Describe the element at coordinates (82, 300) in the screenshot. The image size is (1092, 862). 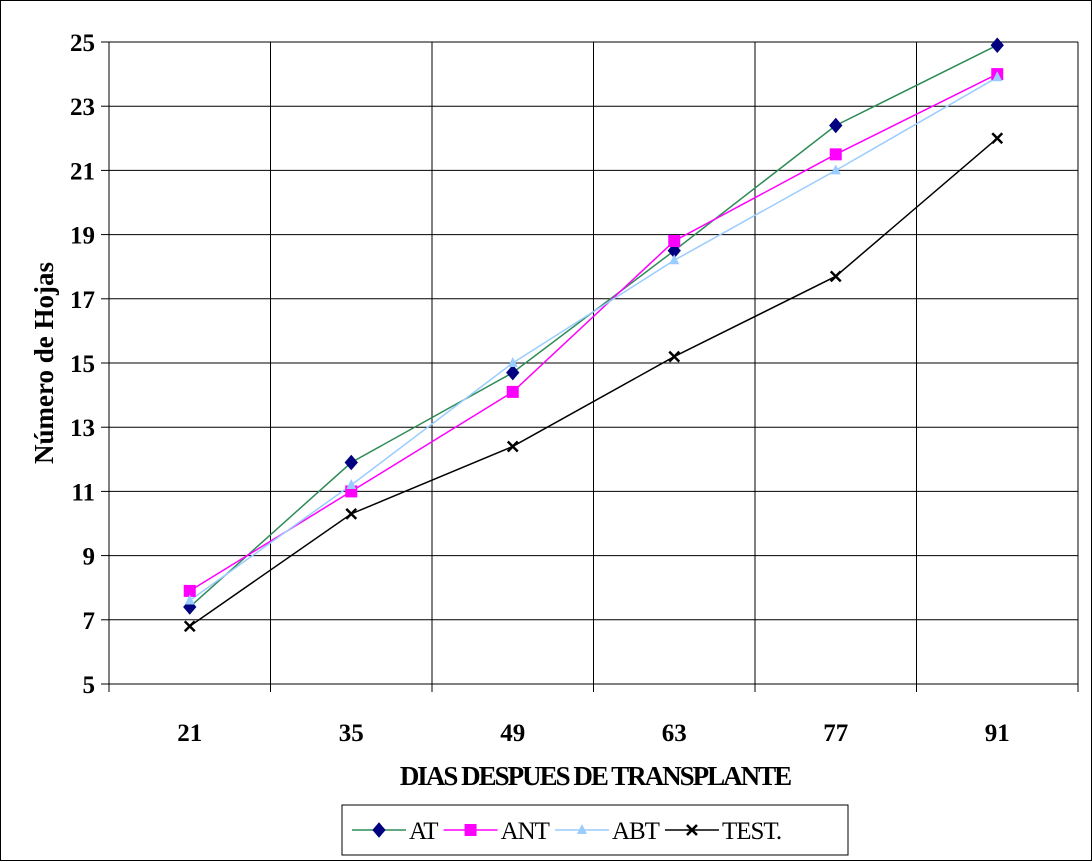
I see `y-tick-label: 17` at that location.